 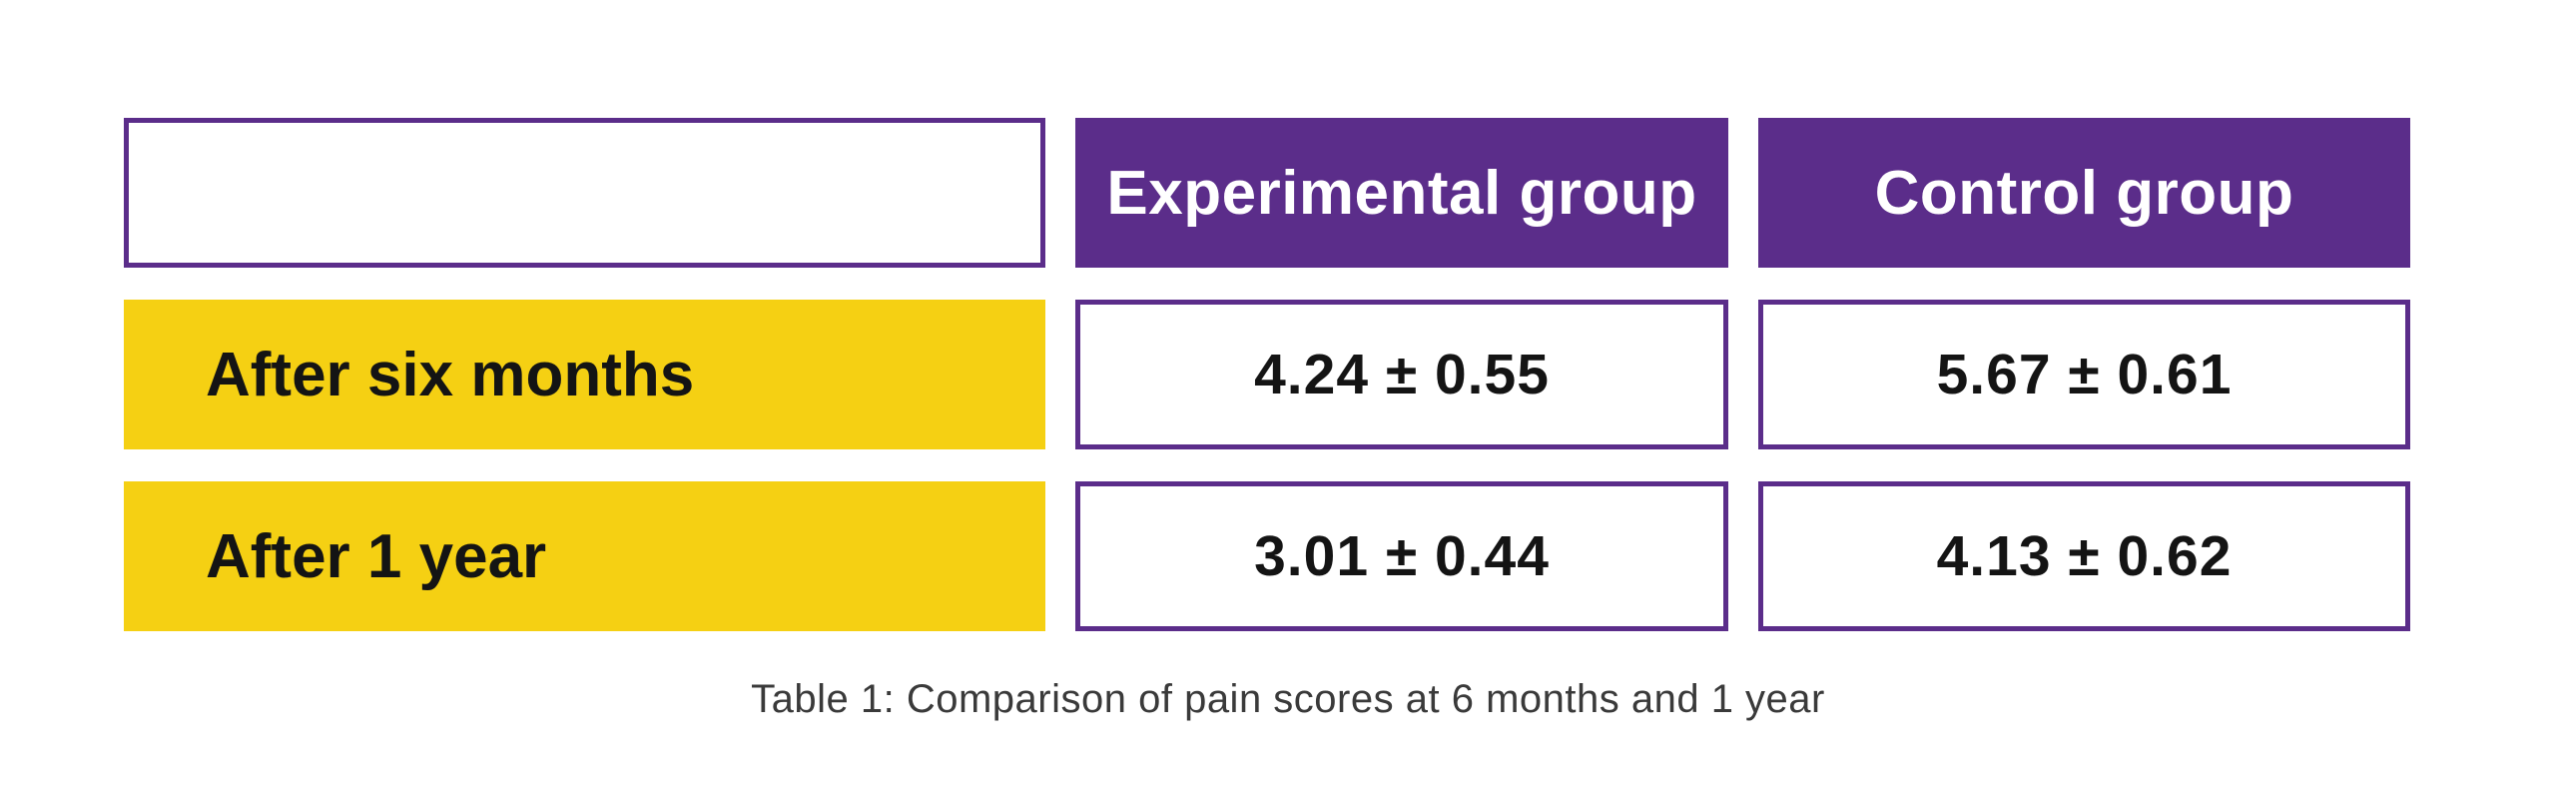 What do you see at coordinates (584, 556) in the screenshot?
I see `row-label-after-1-year: After 1 year` at bounding box center [584, 556].